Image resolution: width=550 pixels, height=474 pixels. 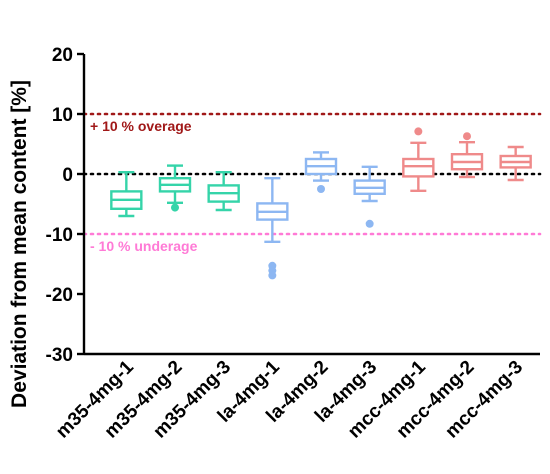 What do you see at coordinates (144, 246) in the screenshot?
I see `reference-line-label: - 10 % underage` at bounding box center [144, 246].